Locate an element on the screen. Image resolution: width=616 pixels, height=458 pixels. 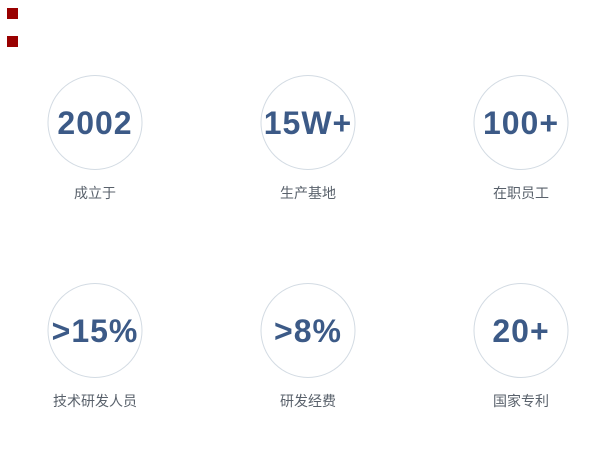
stat-value: 15W+ is located at coordinates (308, 122).